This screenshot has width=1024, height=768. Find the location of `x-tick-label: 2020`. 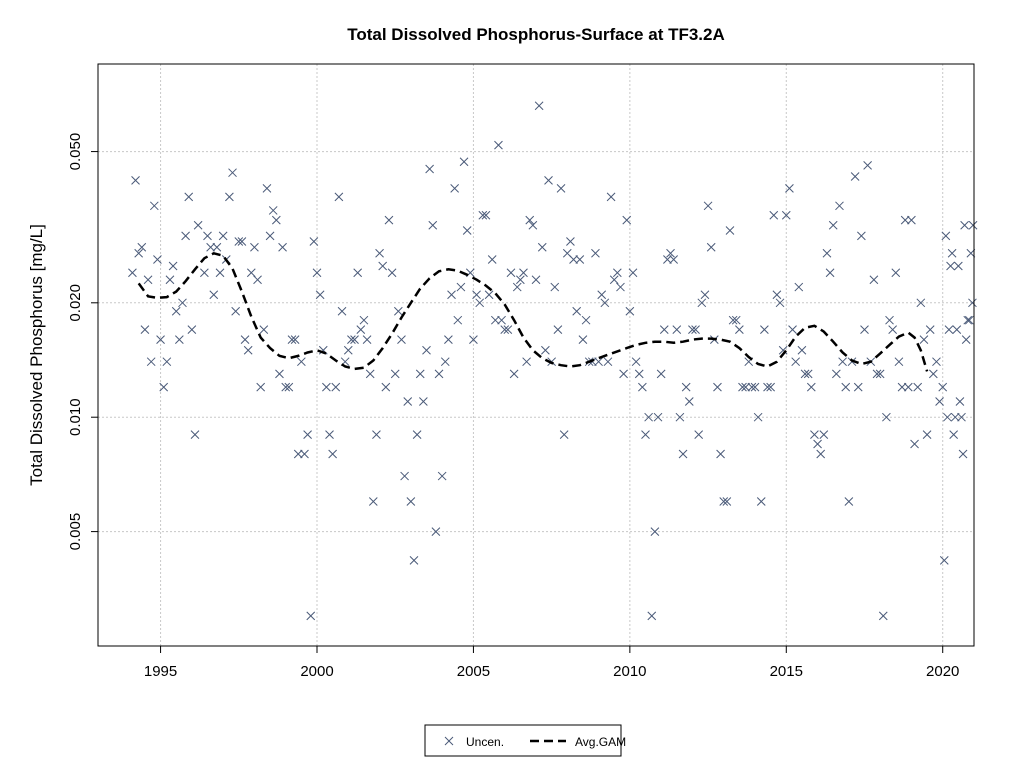

x-tick-label: 2020 is located at coordinates (942, 671).